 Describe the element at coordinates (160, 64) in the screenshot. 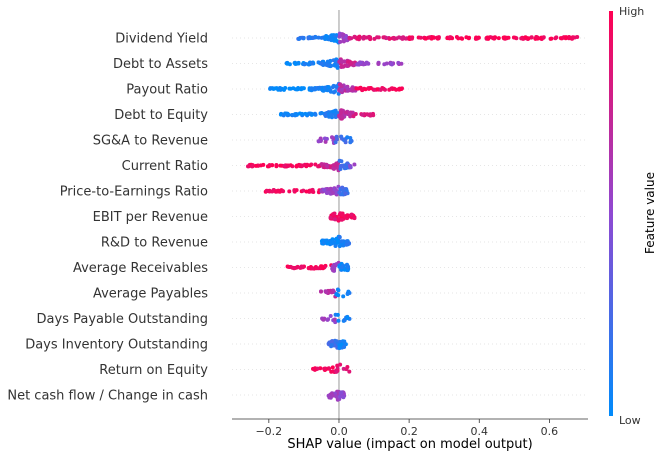

I see `feature-label: Debt to Assets` at that location.